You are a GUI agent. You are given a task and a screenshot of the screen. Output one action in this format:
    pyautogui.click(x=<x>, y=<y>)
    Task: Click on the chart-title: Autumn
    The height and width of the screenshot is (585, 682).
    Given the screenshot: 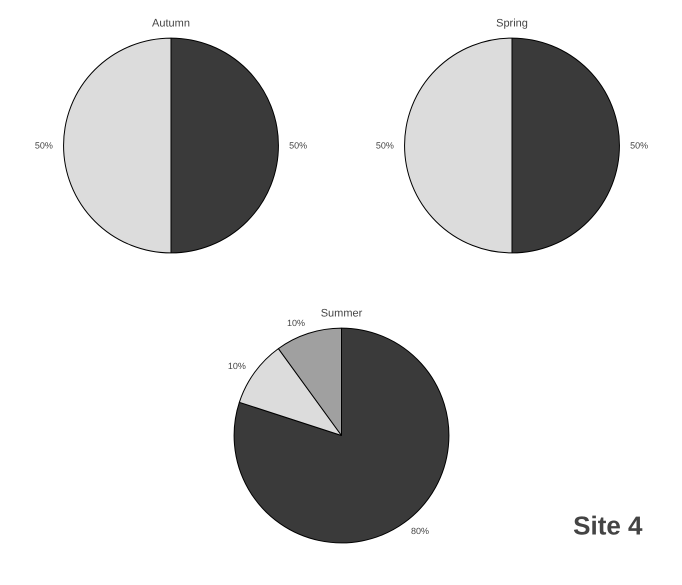 What is the action you would take?
    pyautogui.click(x=171, y=24)
    